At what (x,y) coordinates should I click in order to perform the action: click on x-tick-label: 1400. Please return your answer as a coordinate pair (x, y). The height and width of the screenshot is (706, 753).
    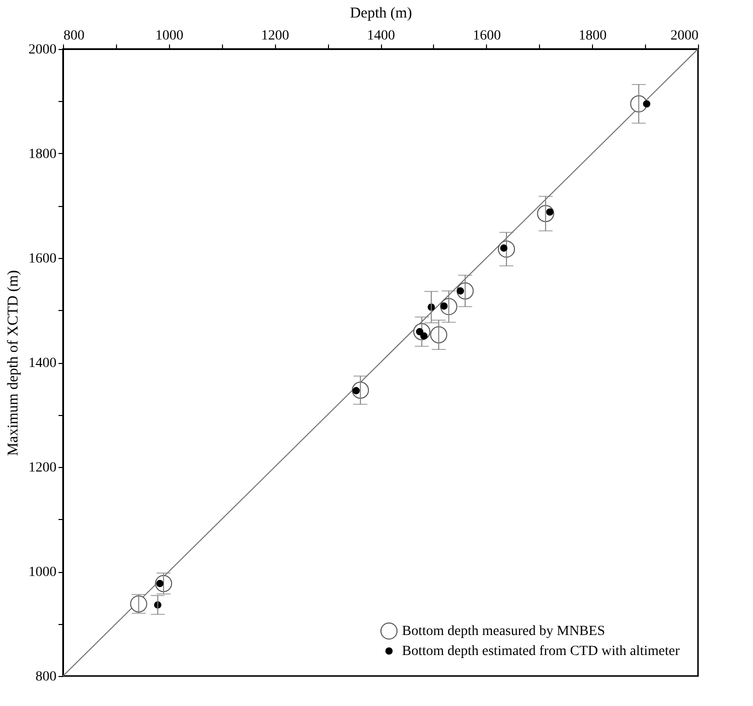
    Looking at the image, I should click on (381, 36).